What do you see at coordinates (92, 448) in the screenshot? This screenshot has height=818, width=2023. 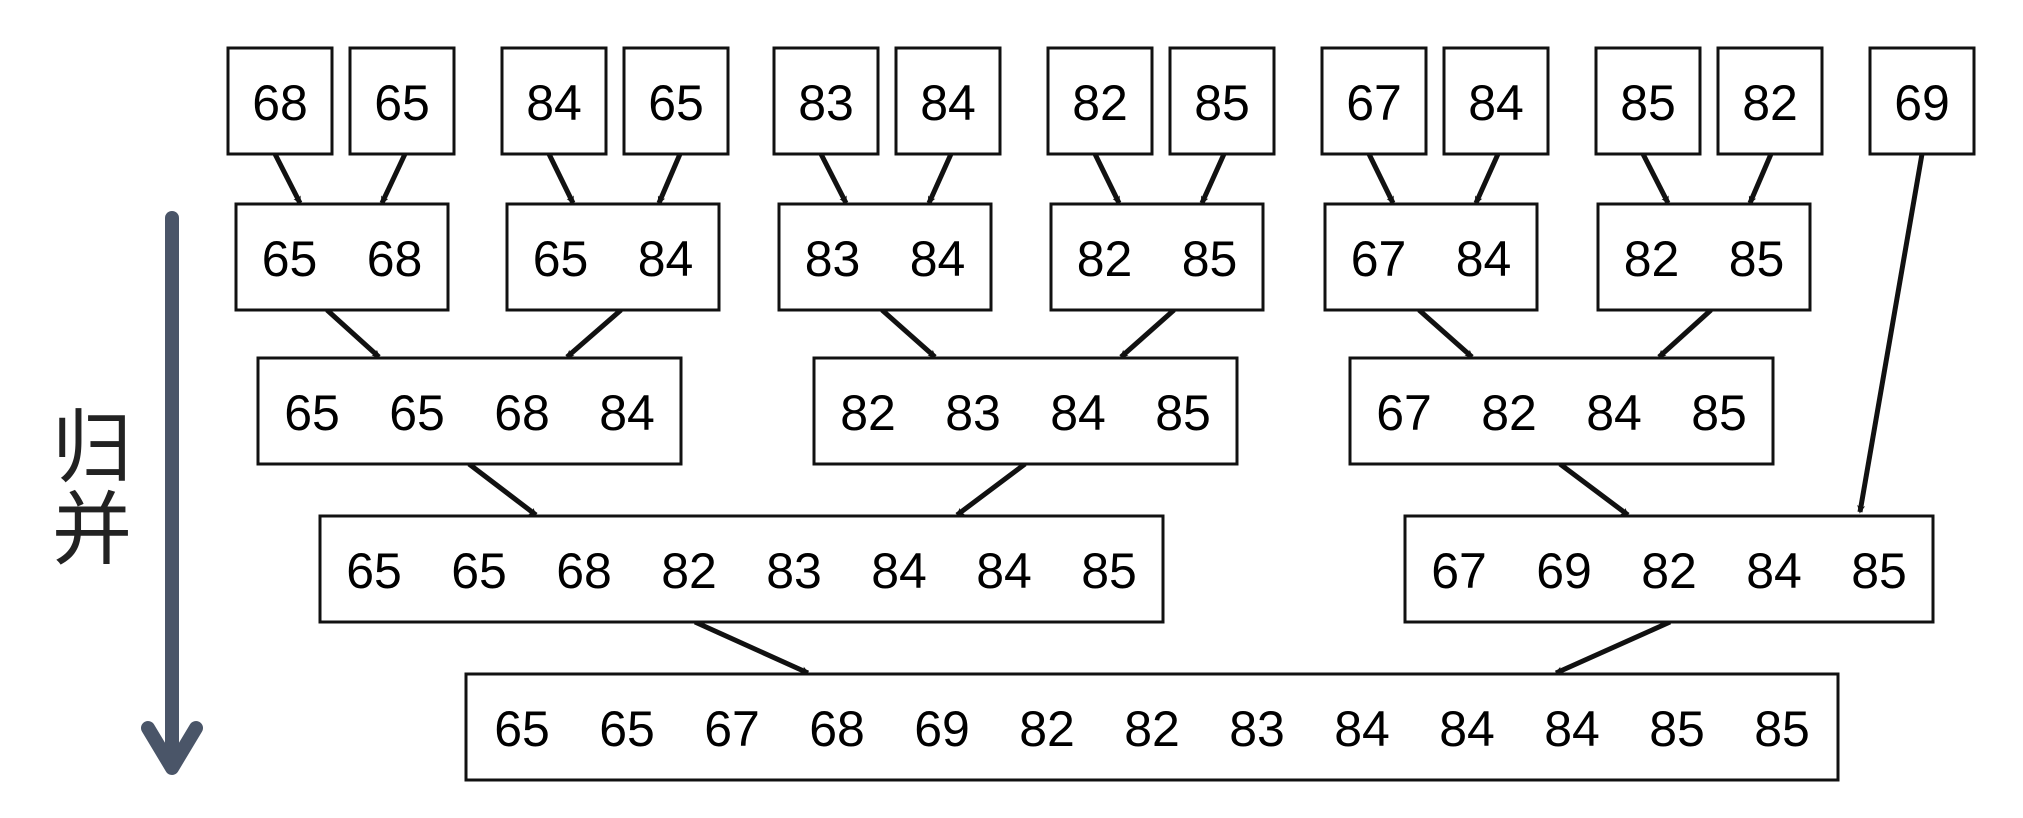 I see `merge-label-char-1: 归` at bounding box center [92, 448].